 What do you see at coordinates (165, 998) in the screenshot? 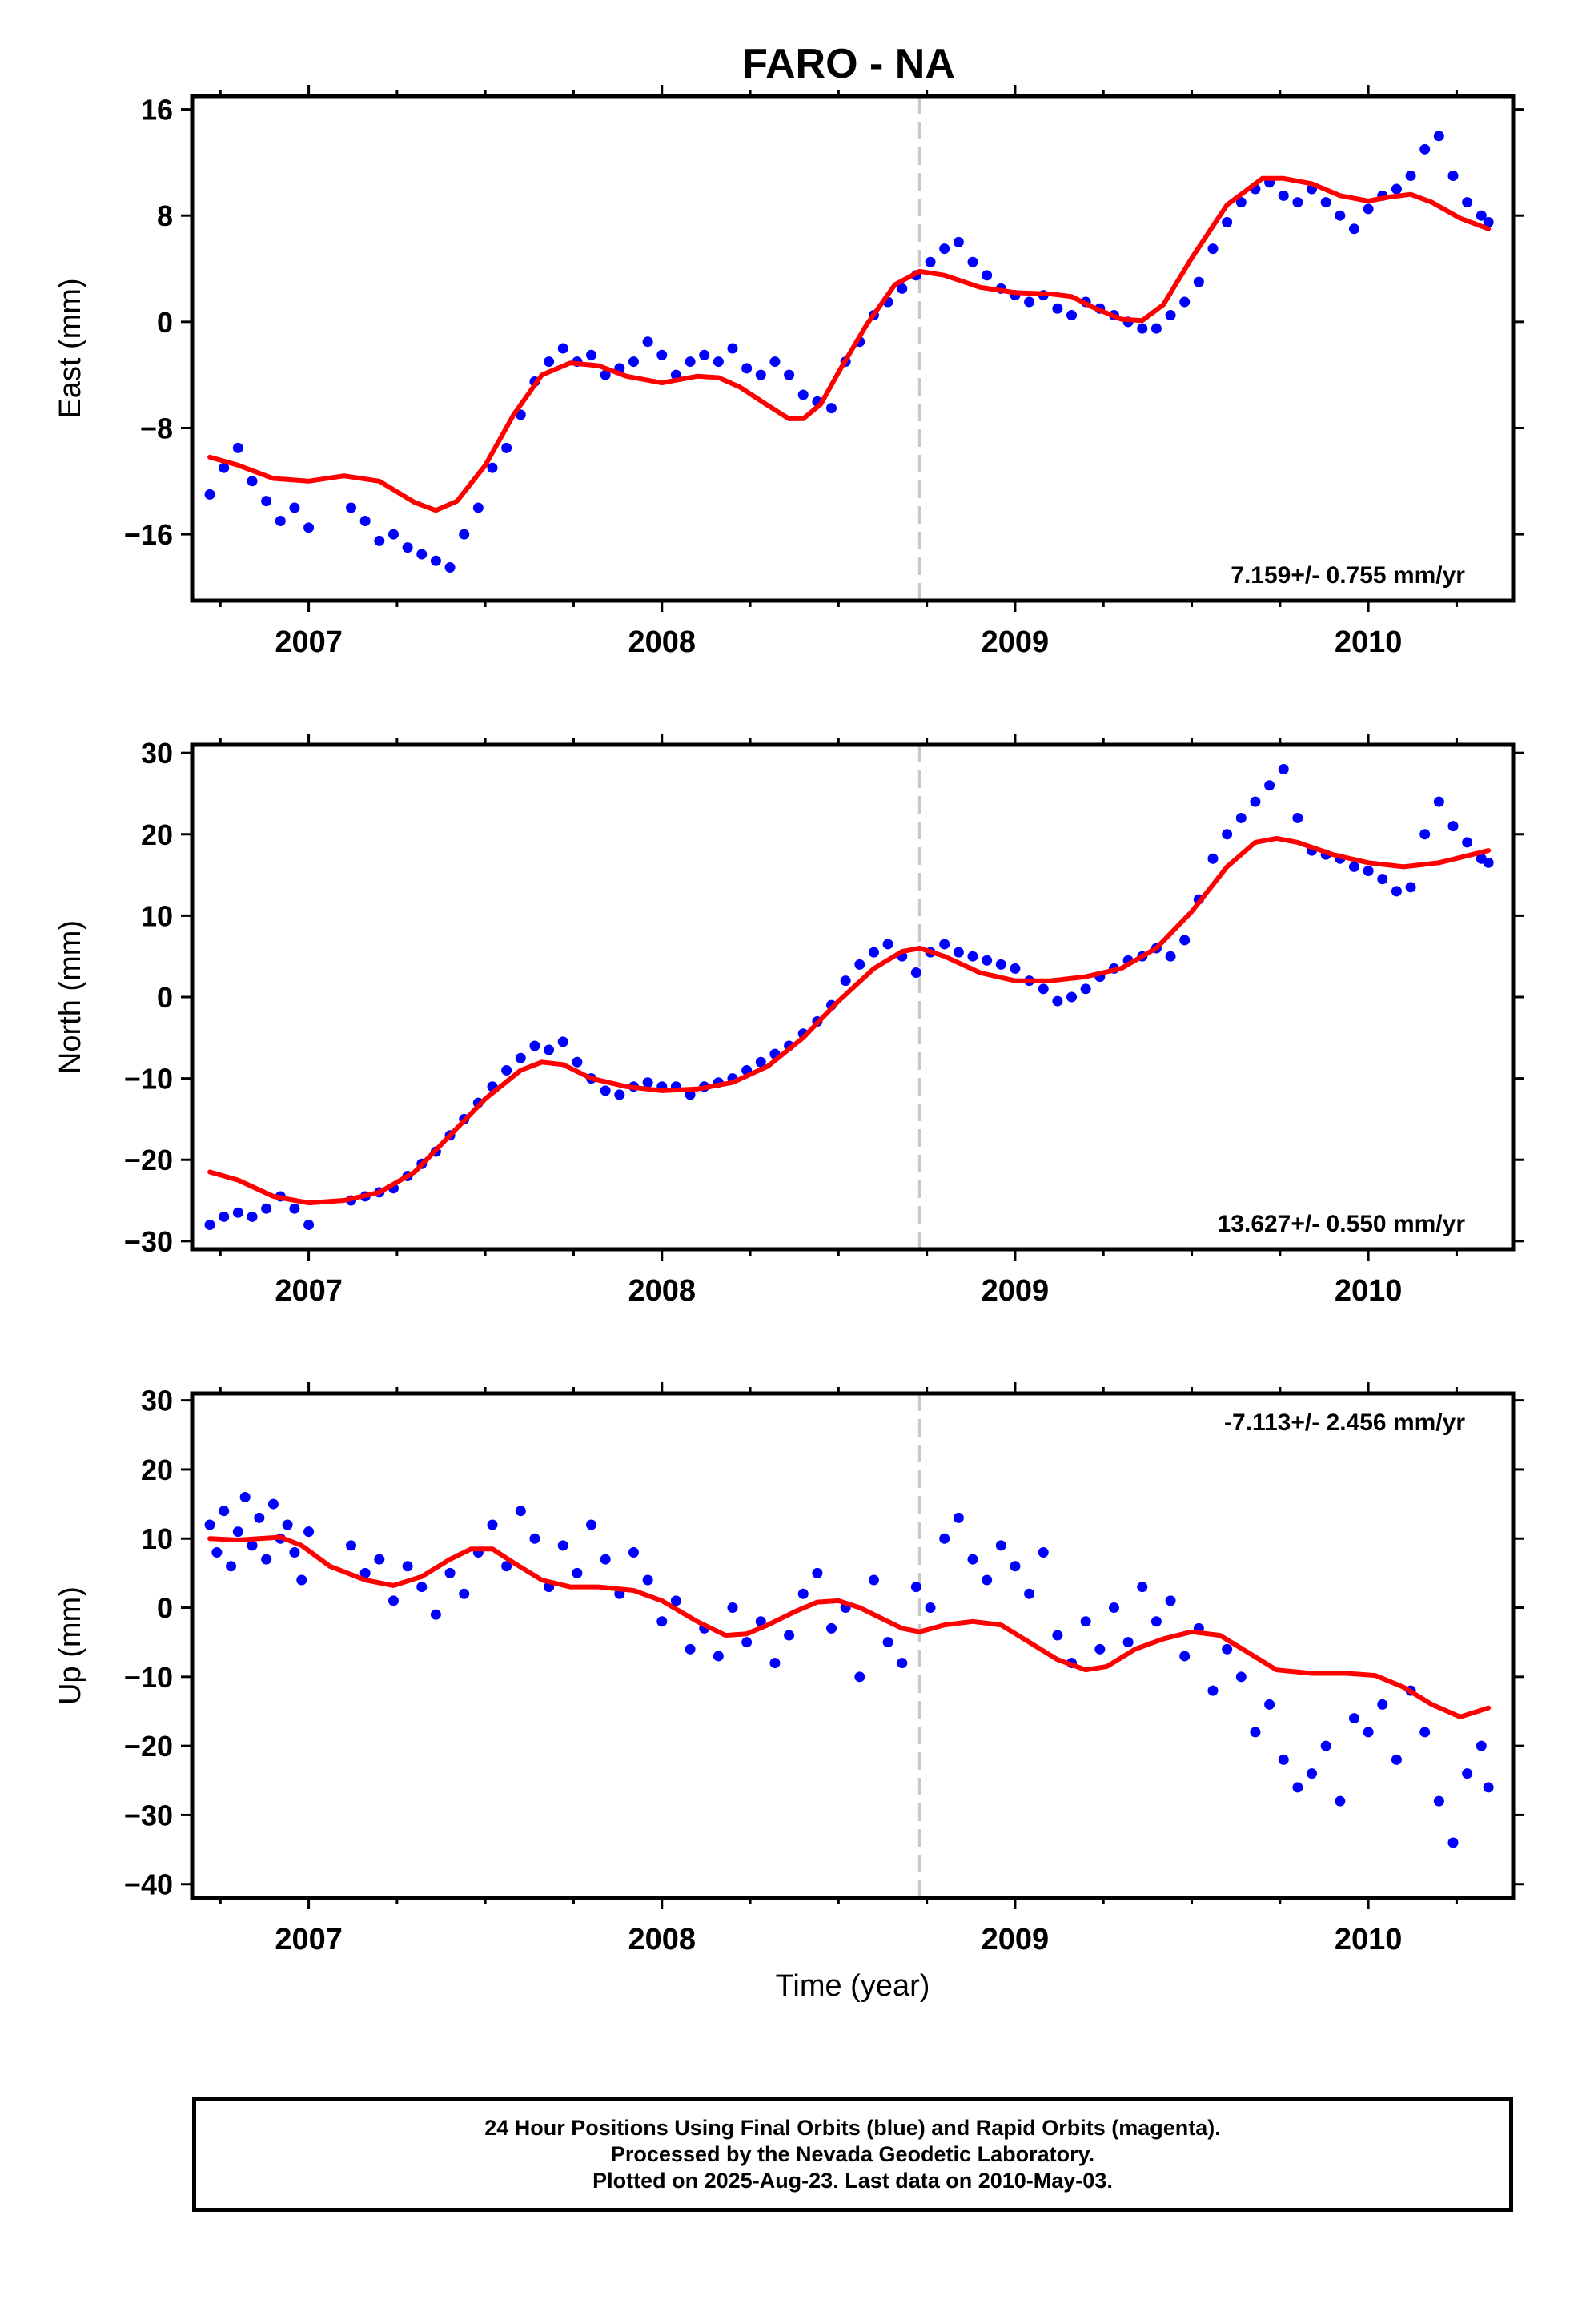
I see `y-tick-label: 0` at bounding box center [165, 998].